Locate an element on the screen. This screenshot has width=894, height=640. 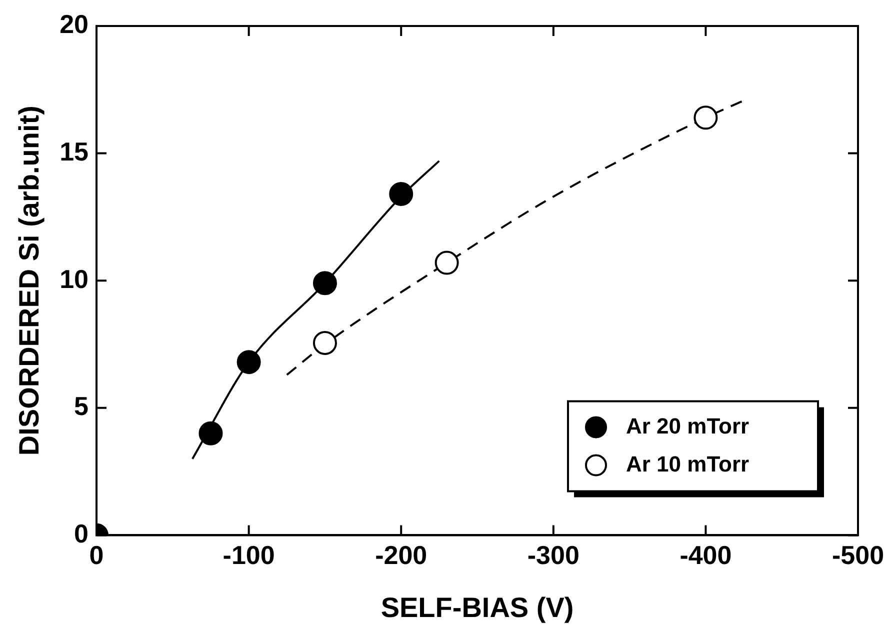
y-tick-label: 15 is located at coordinates (74, 151).